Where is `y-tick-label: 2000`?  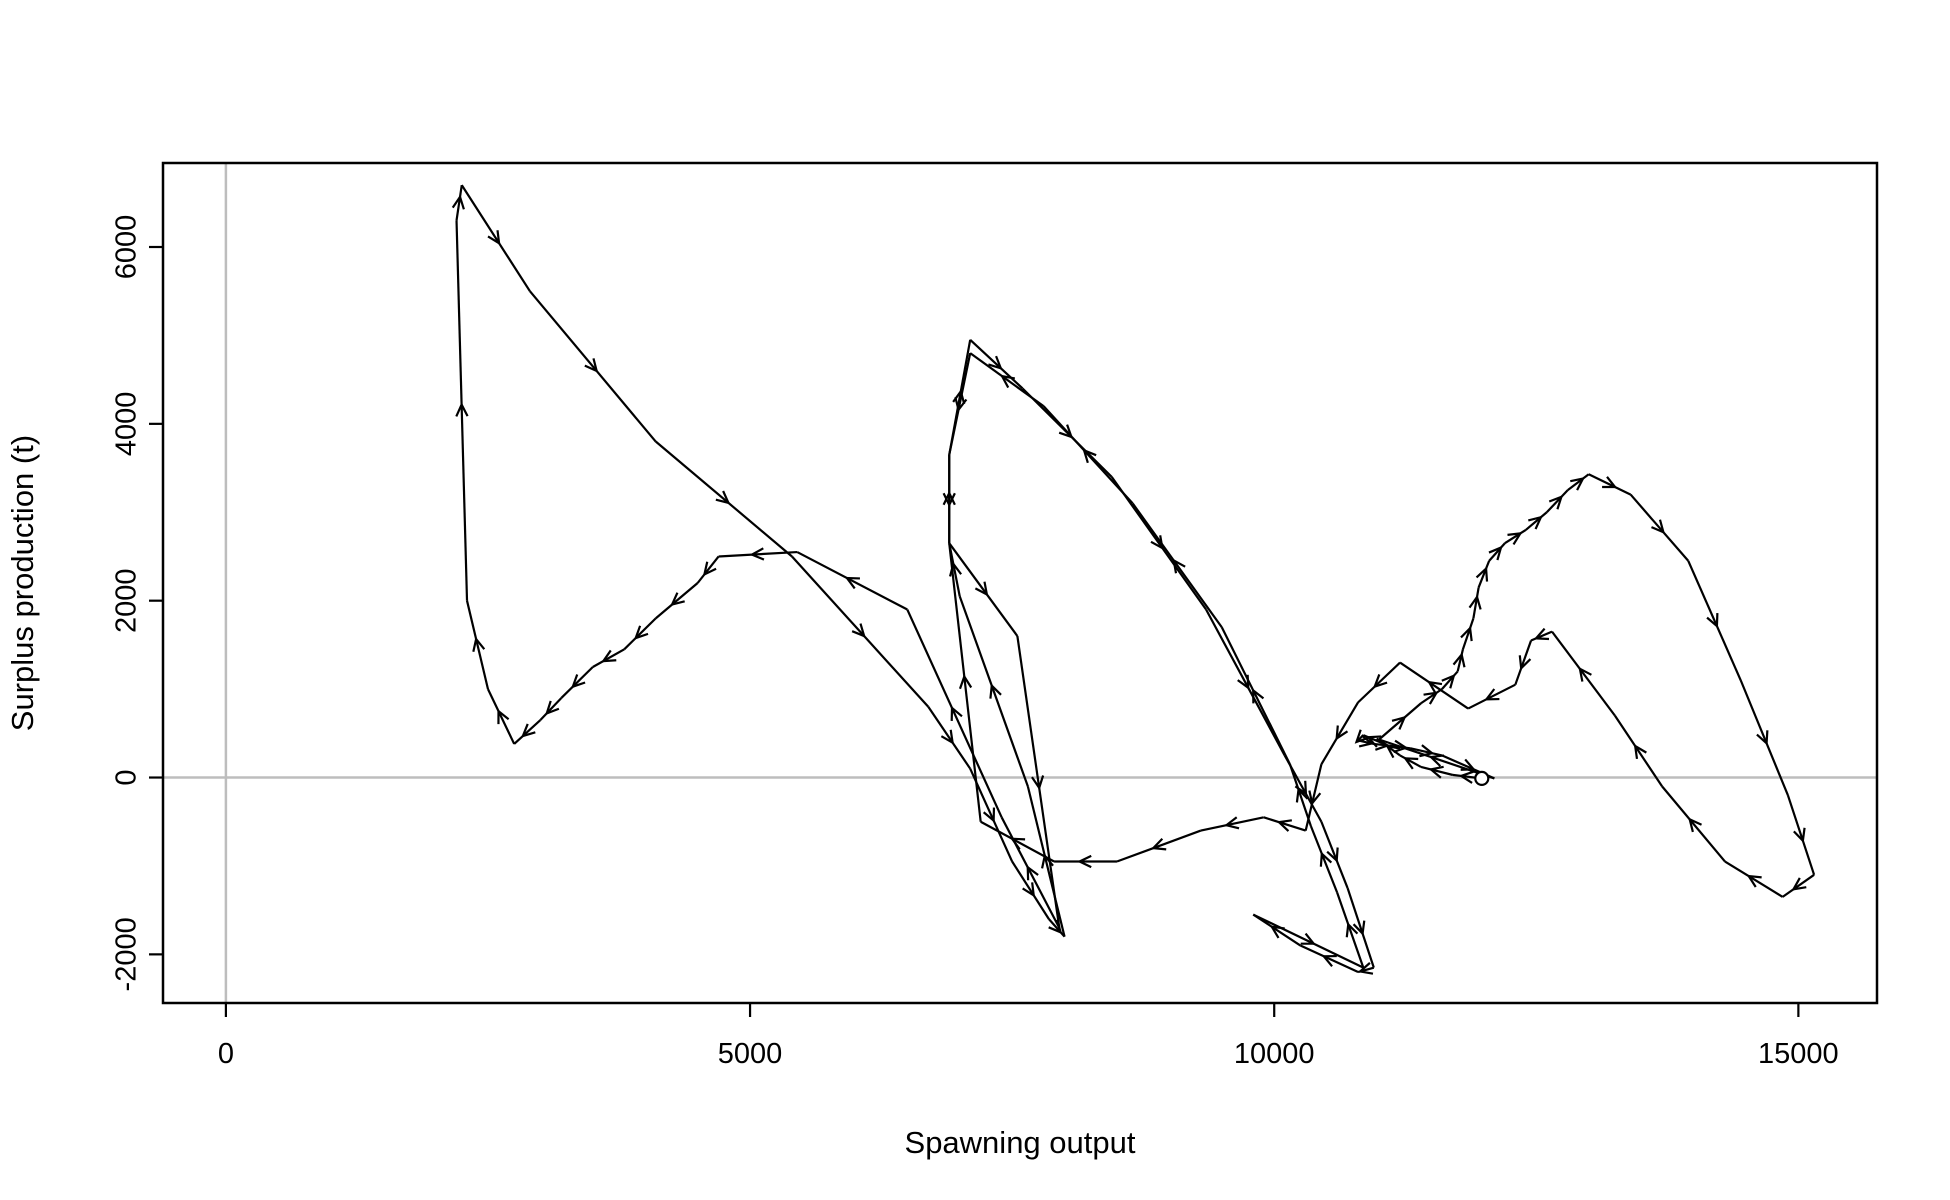 y-tick-label: 2000 is located at coordinates (127, 600).